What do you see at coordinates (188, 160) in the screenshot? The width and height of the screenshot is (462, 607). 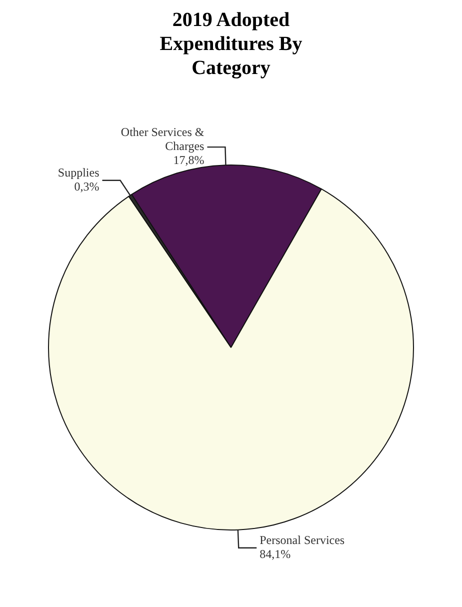 I see `data-label: 17,8%` at bounding box center [188, 160].